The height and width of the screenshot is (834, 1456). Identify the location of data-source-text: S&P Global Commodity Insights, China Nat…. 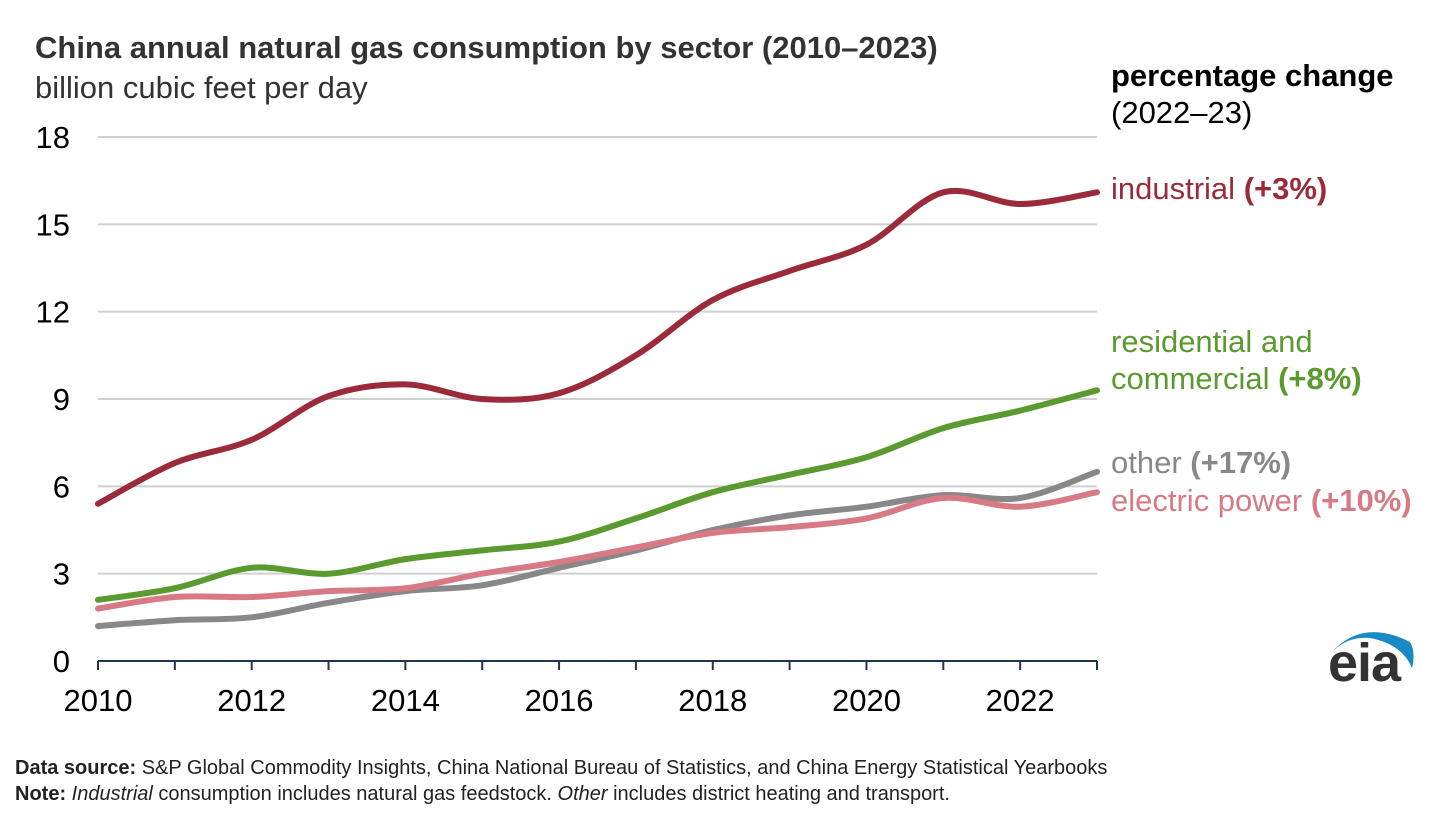
(622, 768).